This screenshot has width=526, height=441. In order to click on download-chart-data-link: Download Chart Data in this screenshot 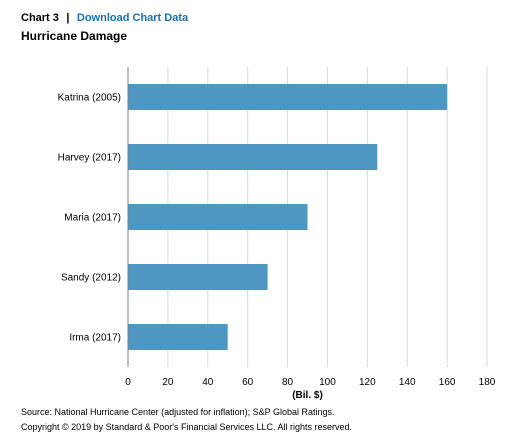, I will do `click(132, 18)`.